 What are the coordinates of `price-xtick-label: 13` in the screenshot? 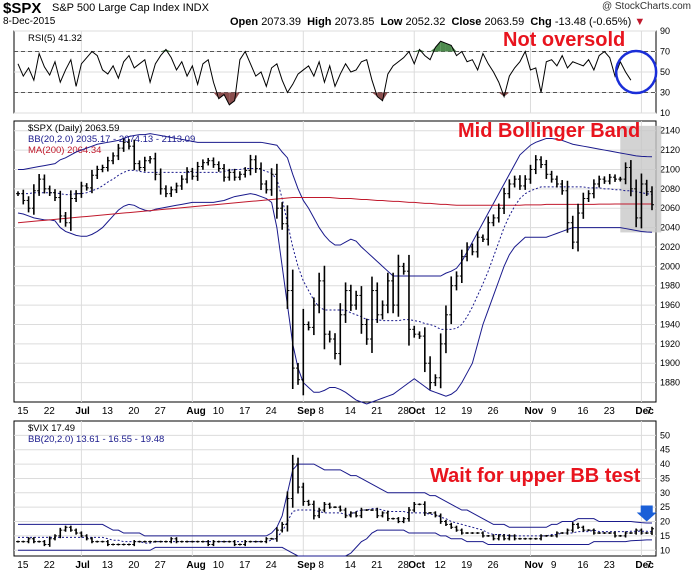 It's located at (108, 411).